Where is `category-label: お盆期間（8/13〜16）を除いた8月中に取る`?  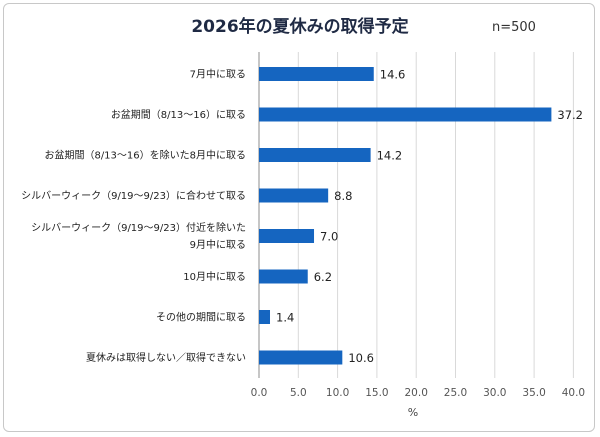
category-label: お盆期間（8/13〜16）を除いた8月中に取る is located at coordinates (145, 155).